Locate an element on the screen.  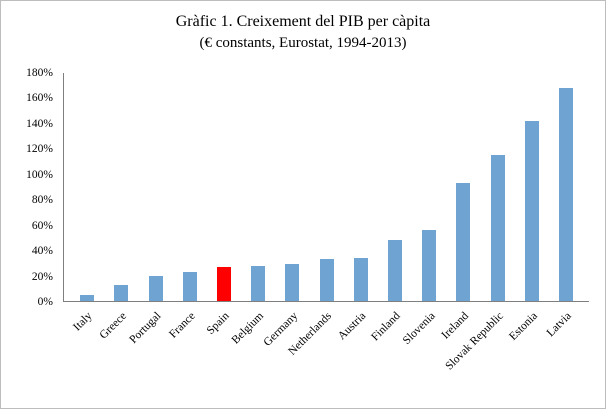
bar-latvia is located at coordinates (565, 194).